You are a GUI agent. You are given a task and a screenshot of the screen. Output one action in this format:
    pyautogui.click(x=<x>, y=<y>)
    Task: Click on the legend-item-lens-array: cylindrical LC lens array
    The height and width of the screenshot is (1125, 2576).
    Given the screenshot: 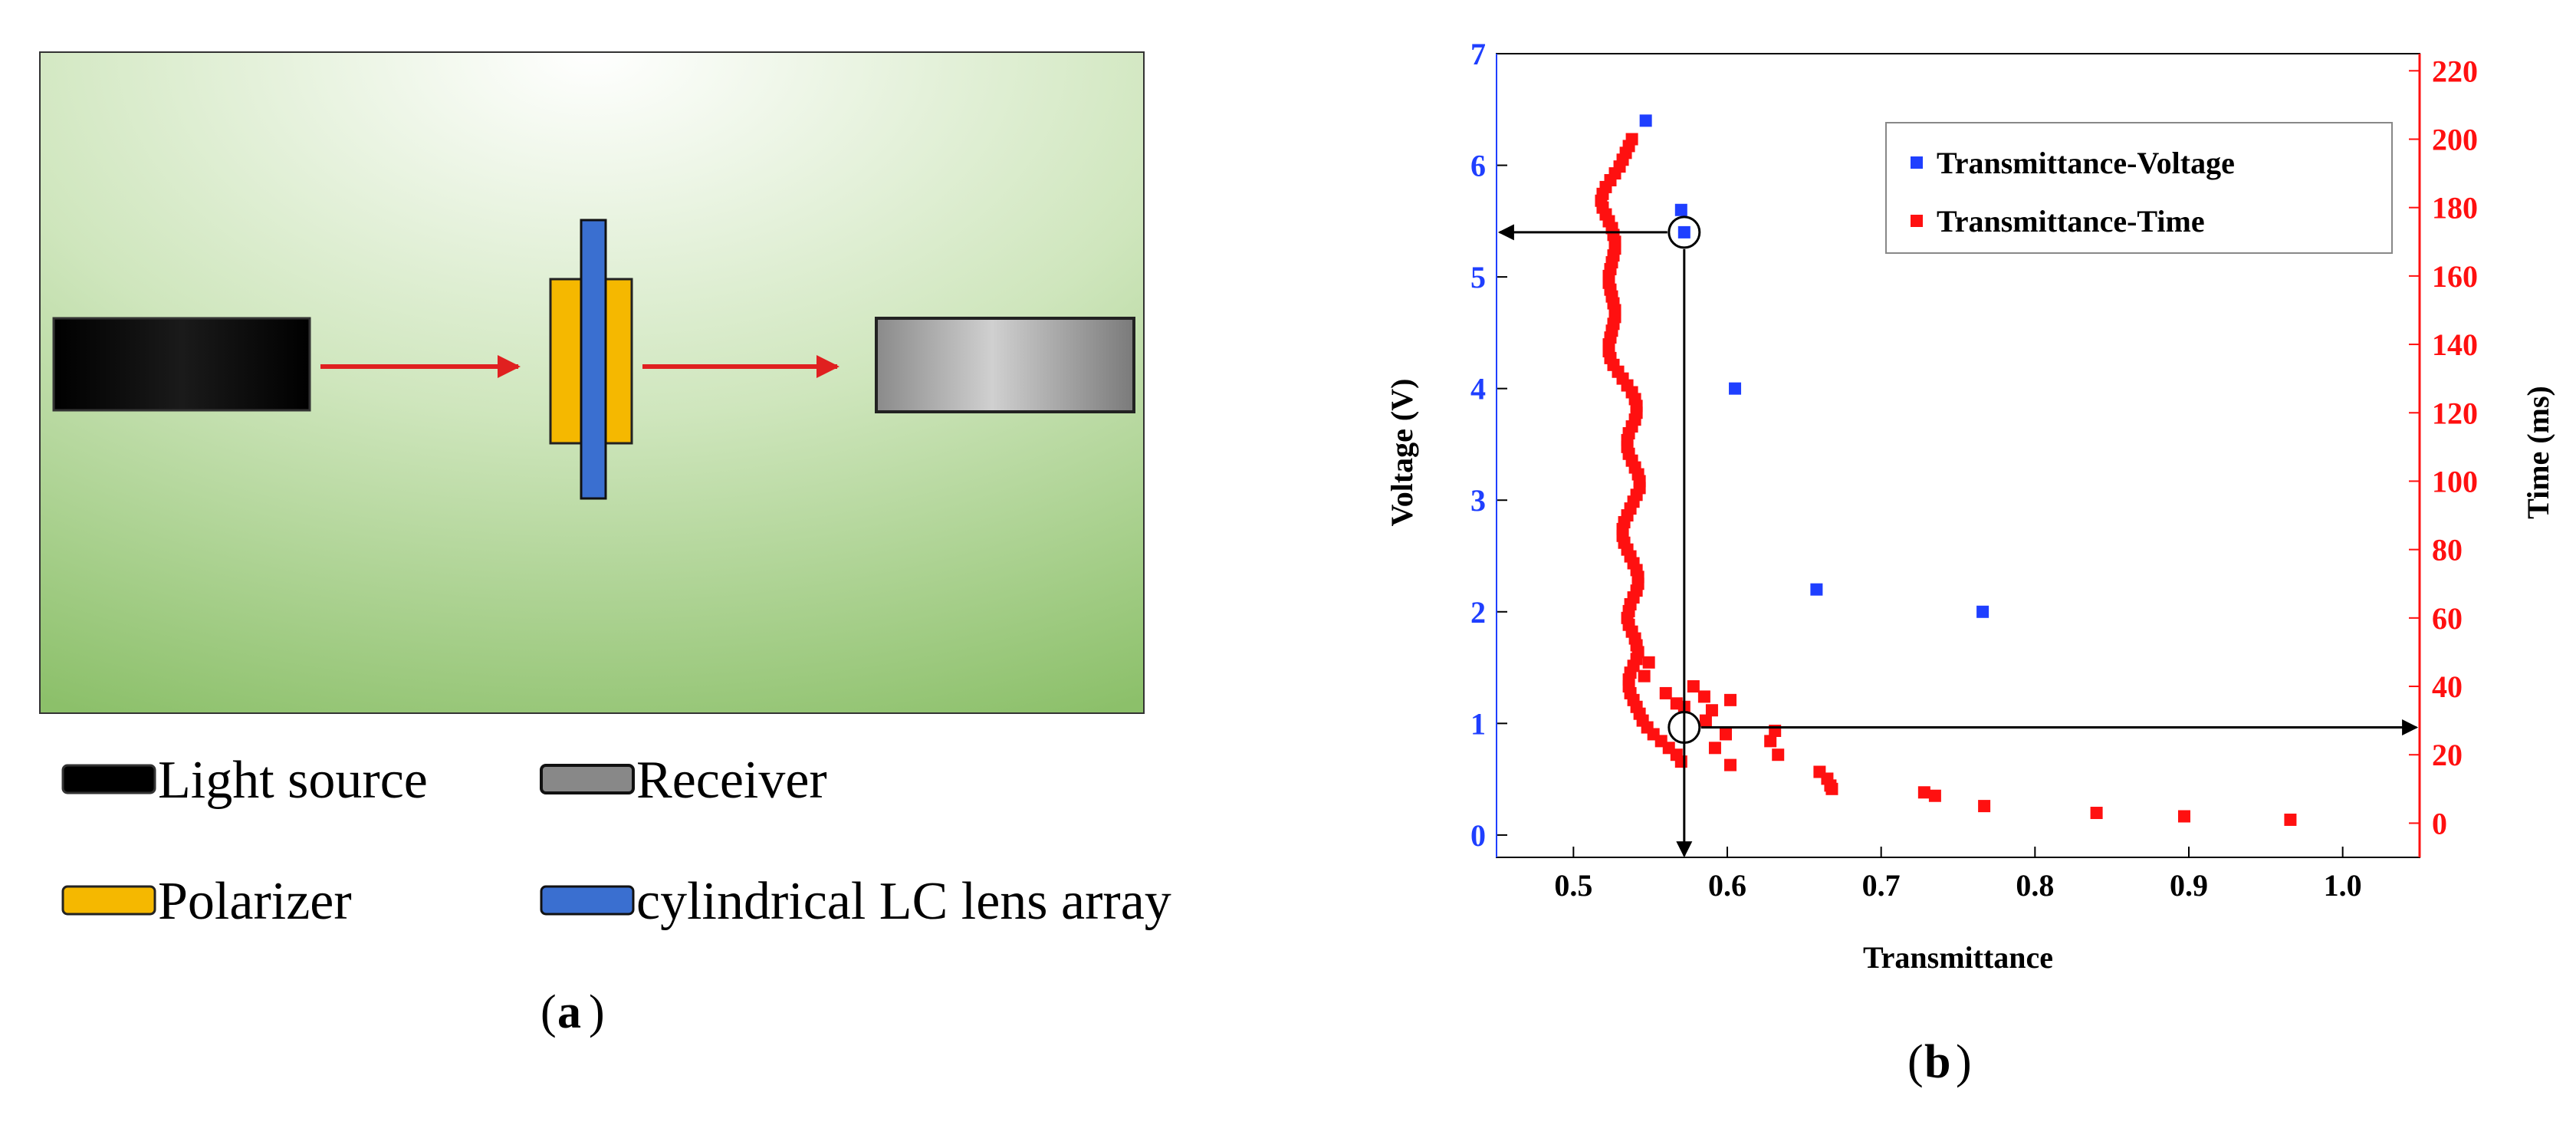 What is the action you would take?
    pyautogui.click(x=855, y=901)
    